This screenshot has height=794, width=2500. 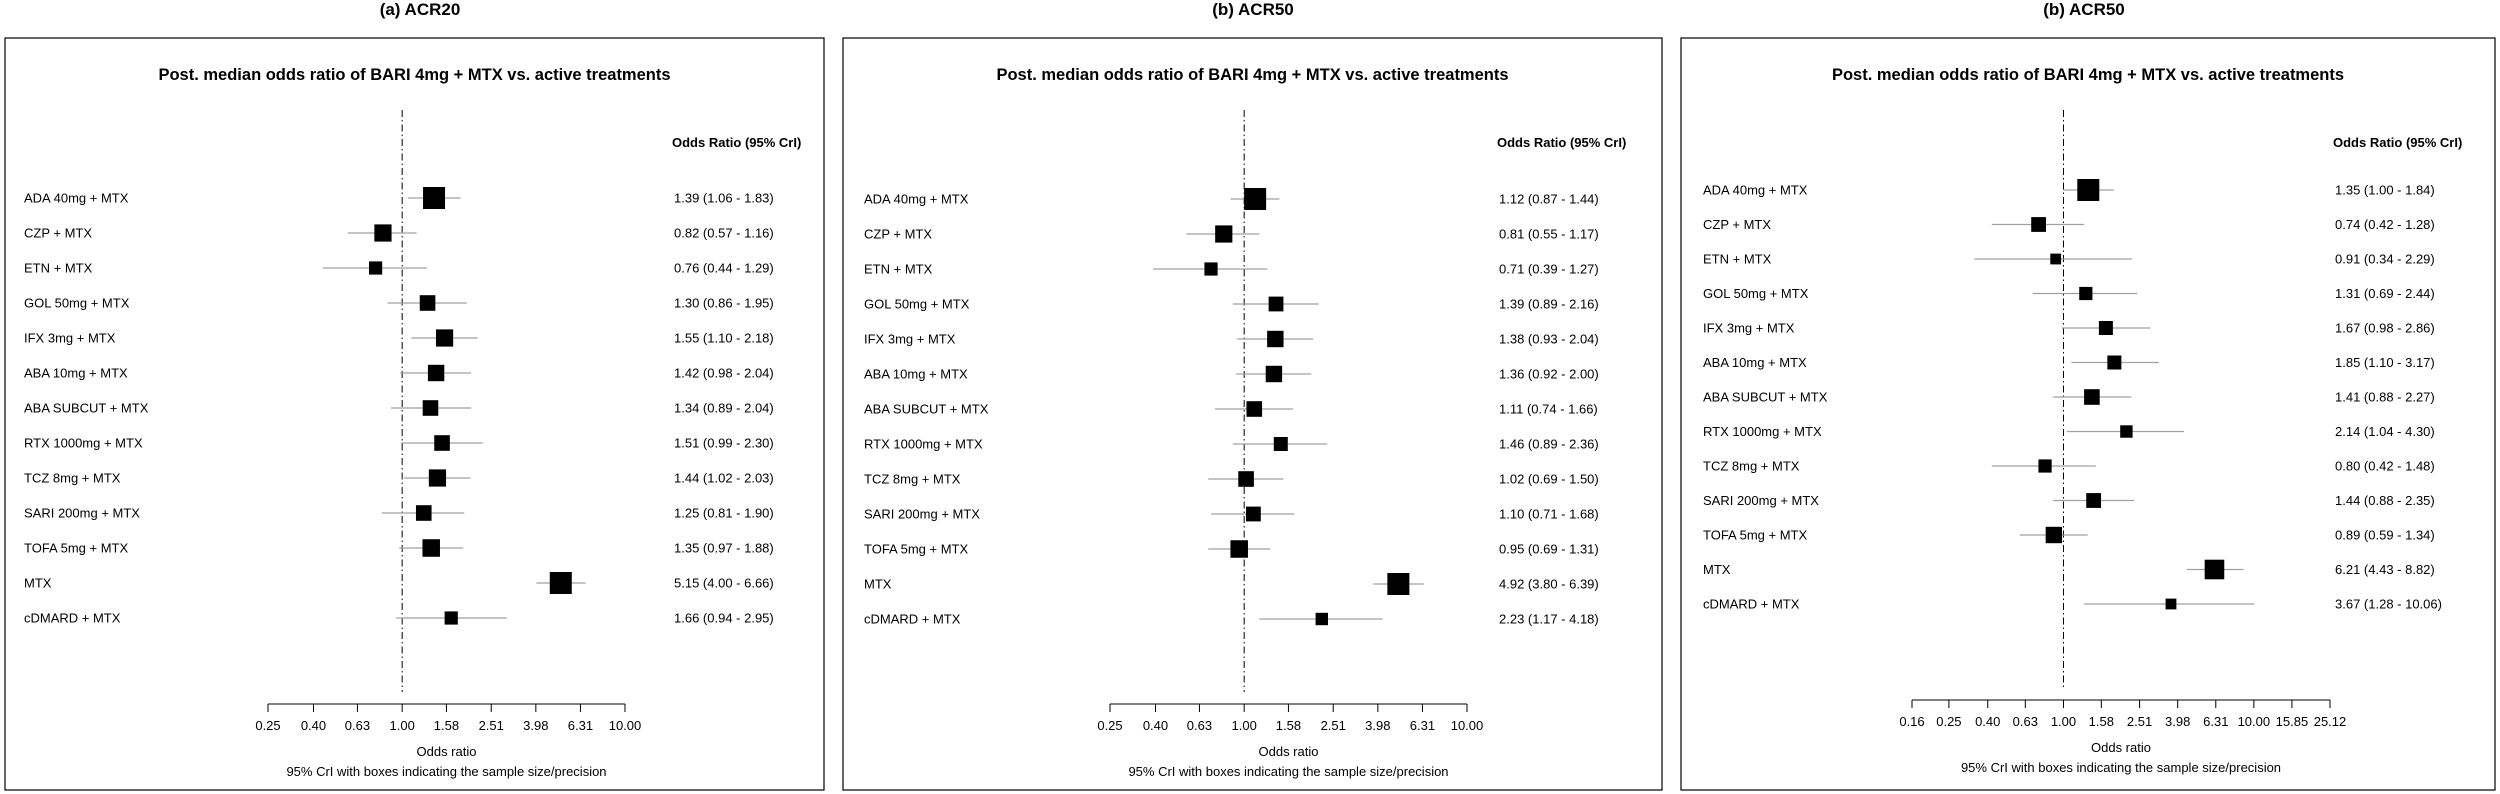 What do you see at coordinates (1109, 725) in the screenshot?
I see `panel-b-x-tick-label: 0.25` at bounding box center [1109, 725].